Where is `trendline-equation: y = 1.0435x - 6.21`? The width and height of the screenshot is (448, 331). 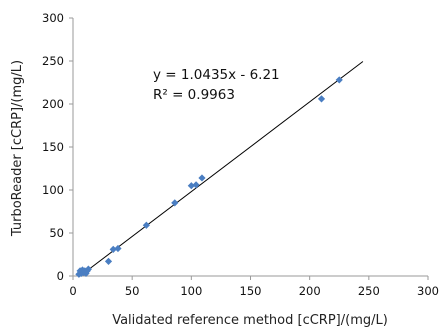 trendline-equation: y = 1.0435x - 6.21 is located at coordinates (216, 75).